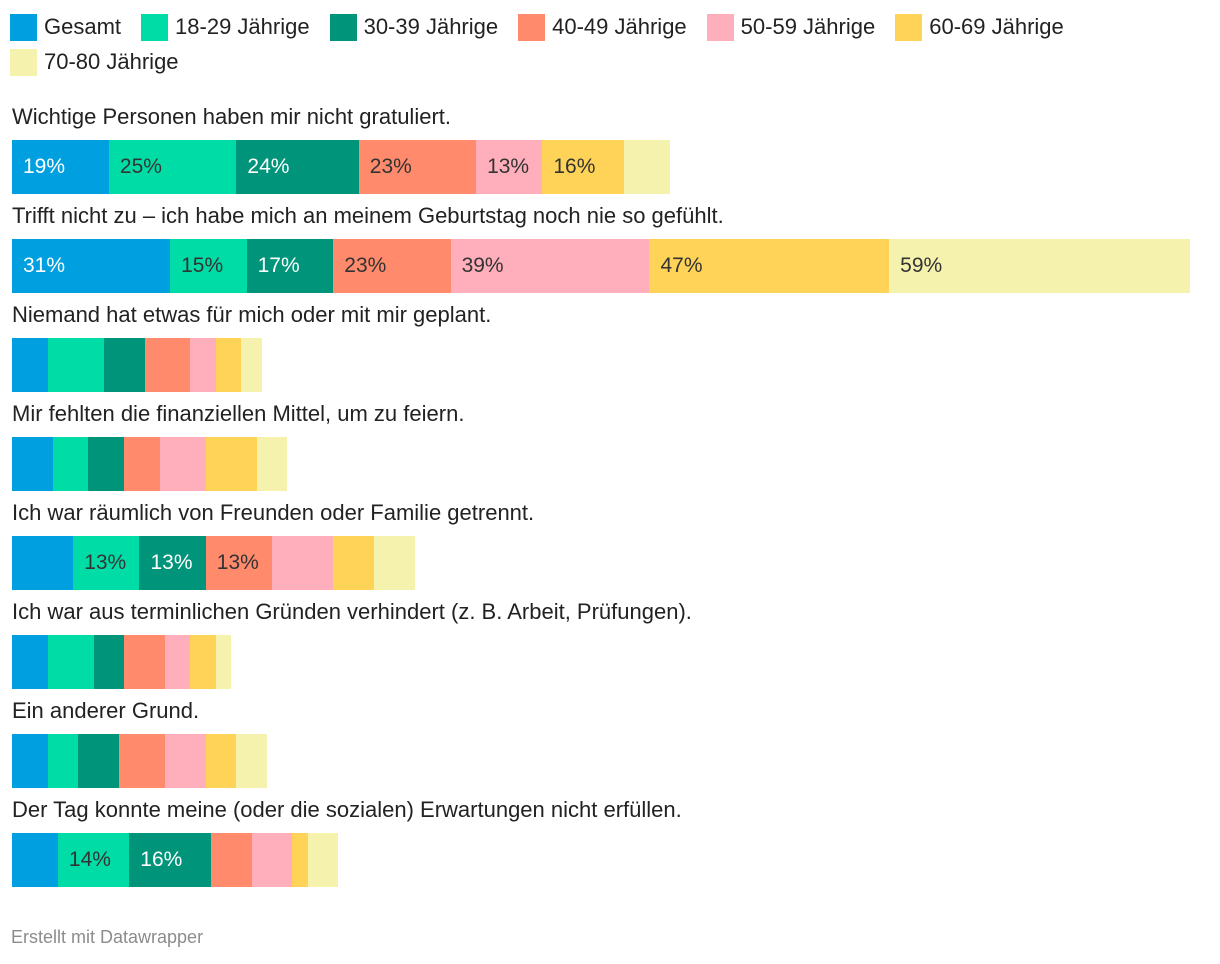  Describe the element at coordinates (619, 26) in the screenshot. I see `legend-label: 40-49 Jährige` at that location.